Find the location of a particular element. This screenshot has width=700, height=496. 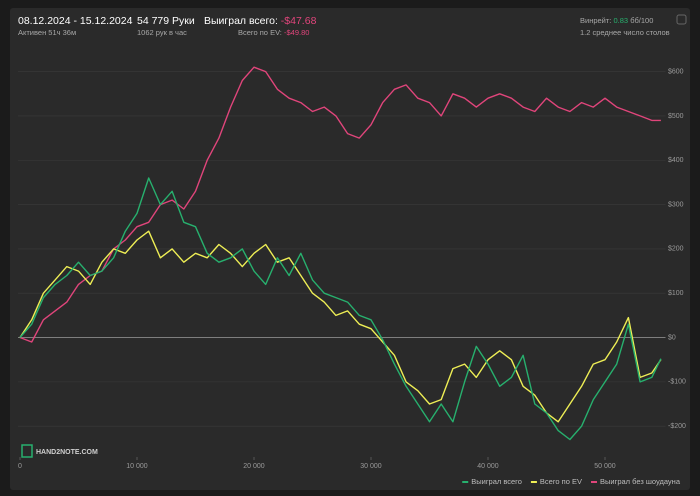

y-tick-label: -$100 is located at coordinates (677, 382).